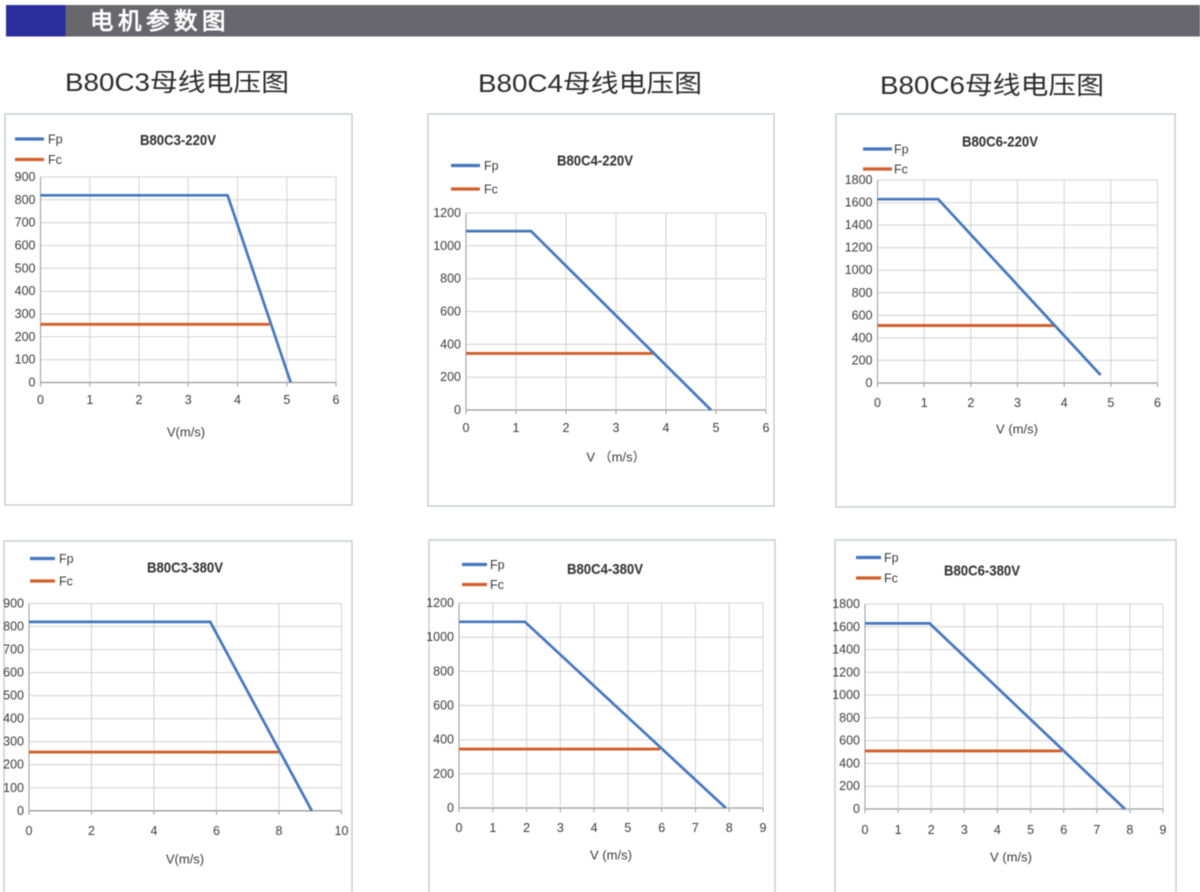 Image resolution: width=1200 pixels, height=892 pixels. I want to click on svg-text: V(m/s), so click(185, 859).